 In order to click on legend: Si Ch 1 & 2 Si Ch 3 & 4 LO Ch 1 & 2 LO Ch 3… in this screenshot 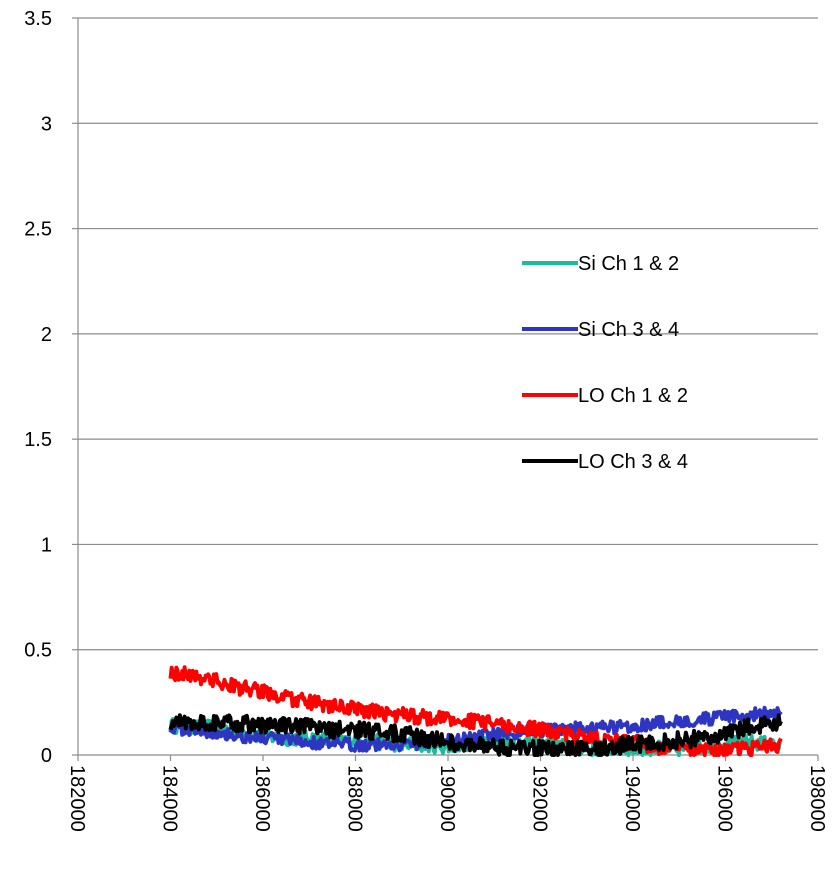, I will do `click(605, 363)`.